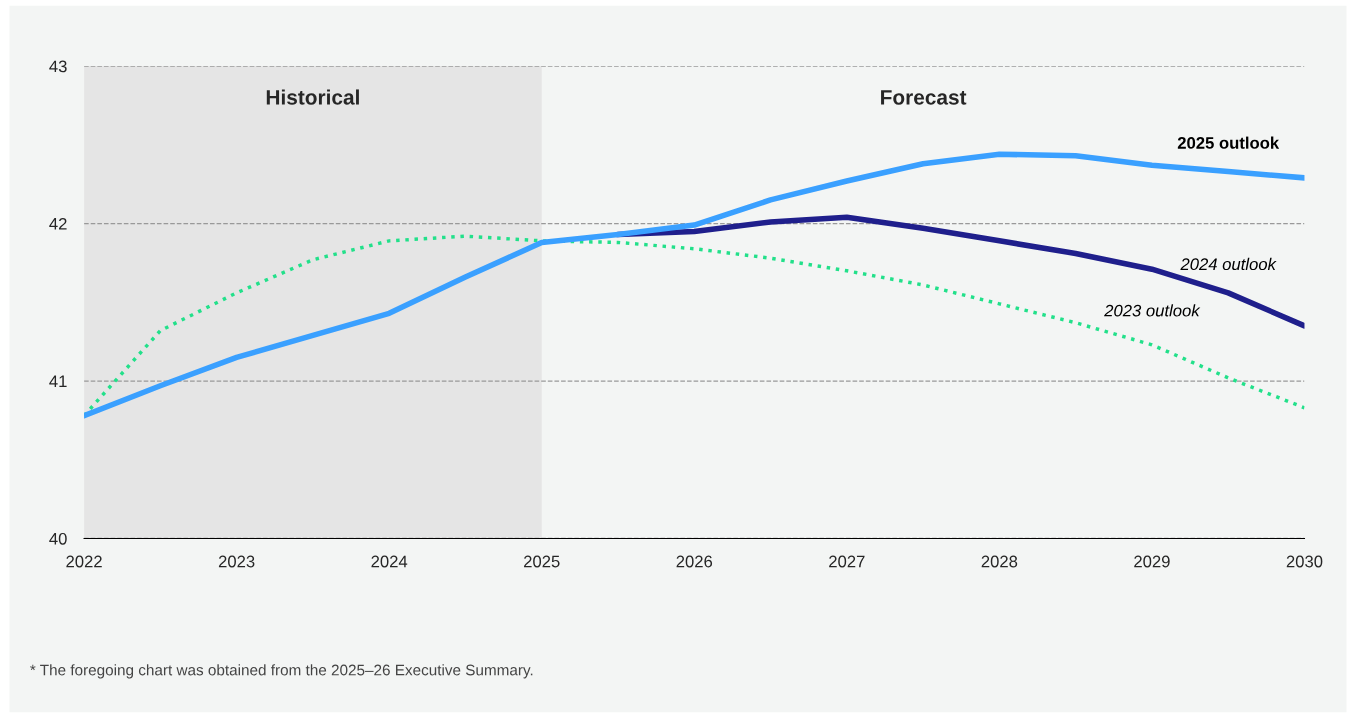 The width and height of the screenshot is (1356, 718). Describe the element at coordinates (58, 381) in the screenshot. I see `y-tick-label: 41` at that location.